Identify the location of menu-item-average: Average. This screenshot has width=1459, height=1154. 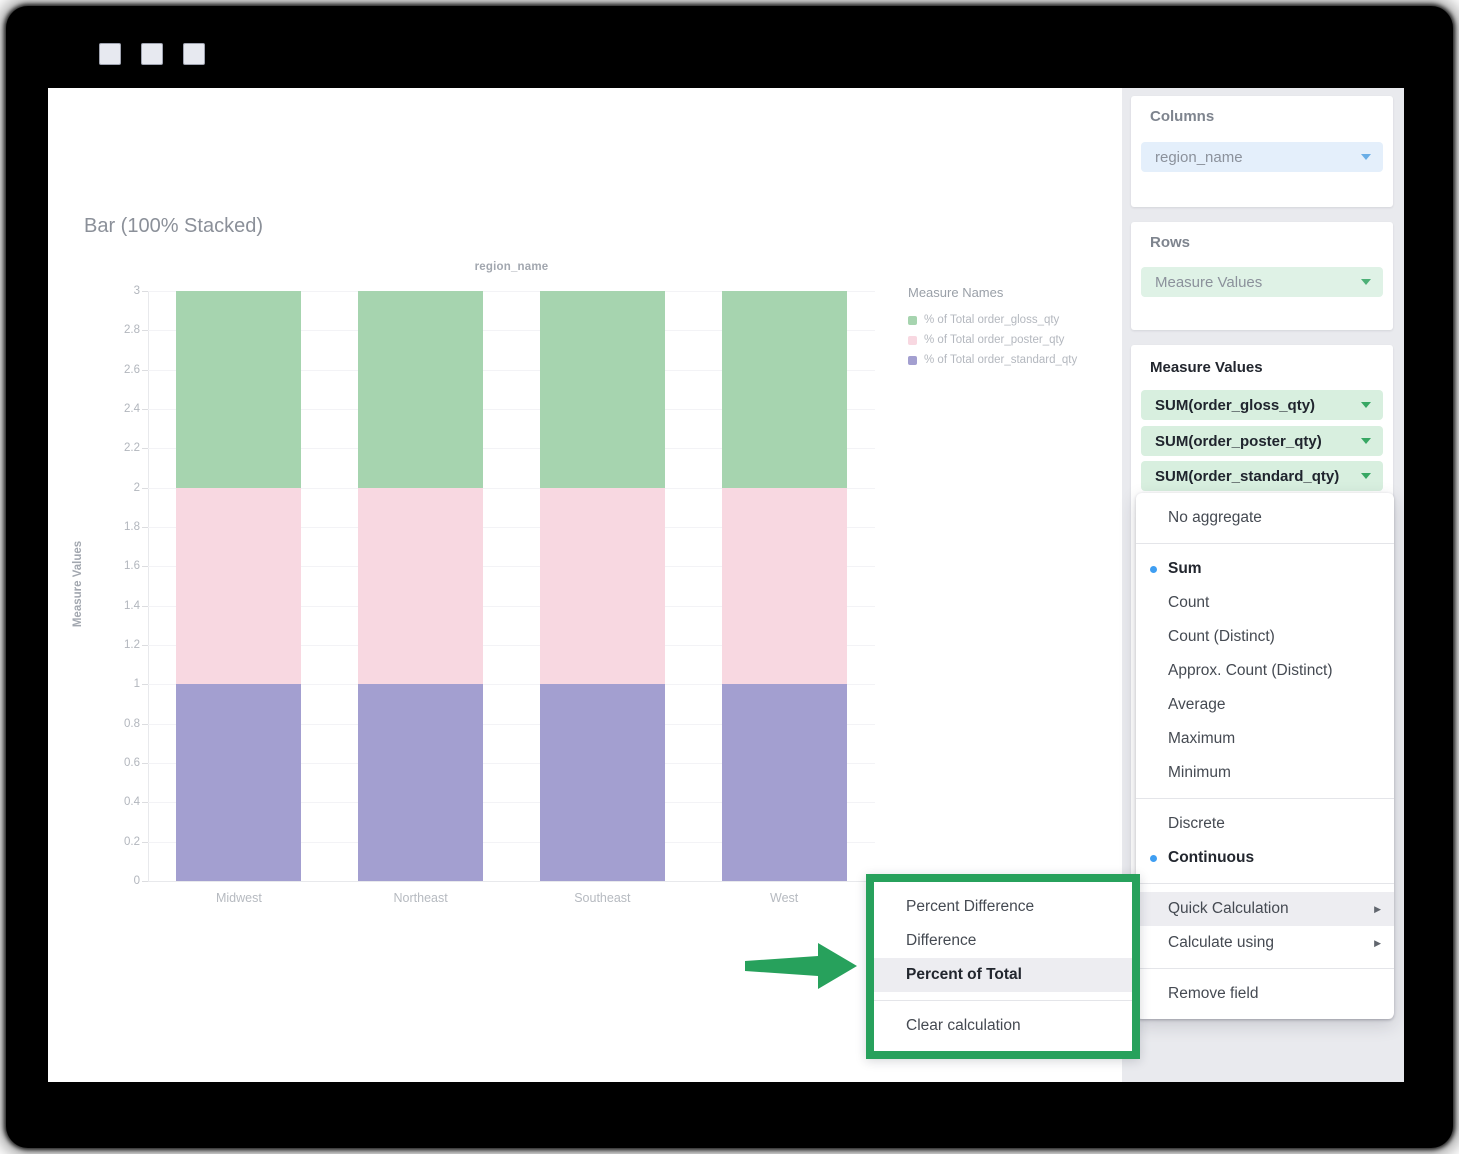
(1265, 705).